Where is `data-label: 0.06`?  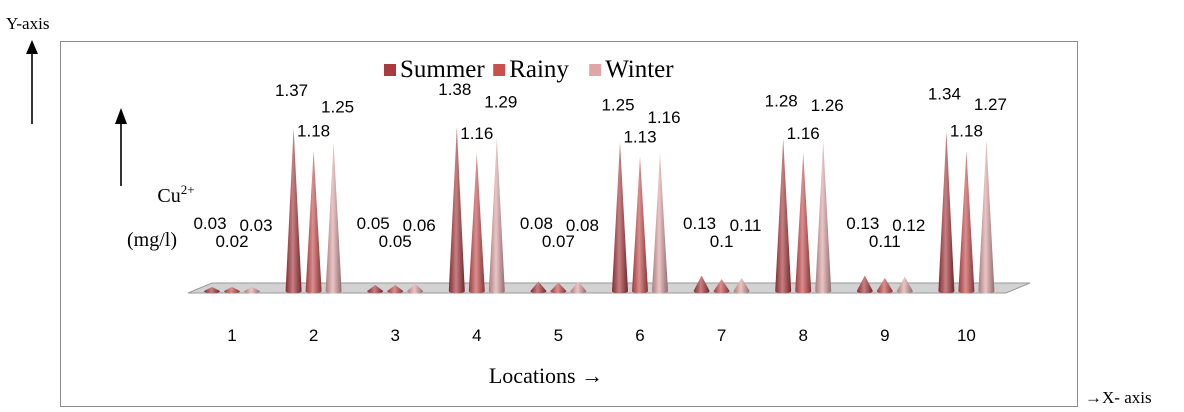
data-label: 0.06 is located at coordinates (419, 225).